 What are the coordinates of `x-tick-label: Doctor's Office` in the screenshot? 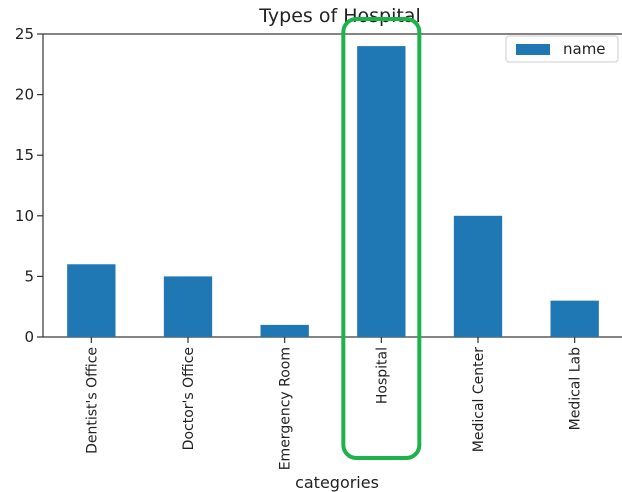 It's located at (189, 398).